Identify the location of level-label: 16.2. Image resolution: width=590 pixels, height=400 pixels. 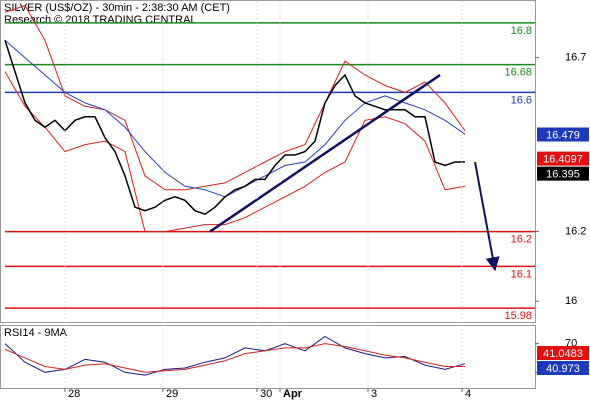
(521, 239).